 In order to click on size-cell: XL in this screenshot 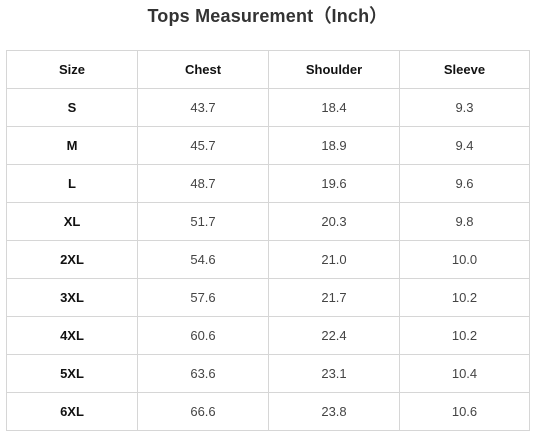, I will do `click(72, 221)`.